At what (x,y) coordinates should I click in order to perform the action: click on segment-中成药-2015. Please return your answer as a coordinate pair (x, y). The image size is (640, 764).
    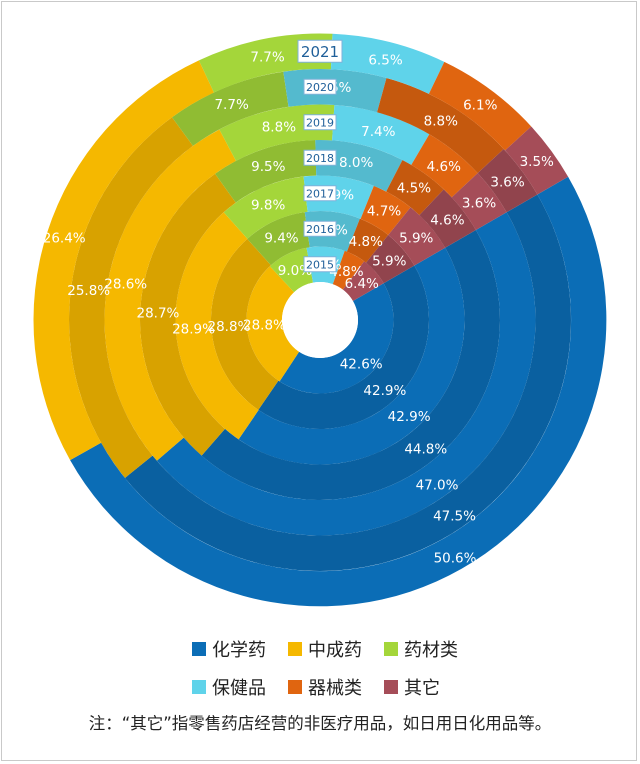
    Looking at the image, I should click on (273, 324).